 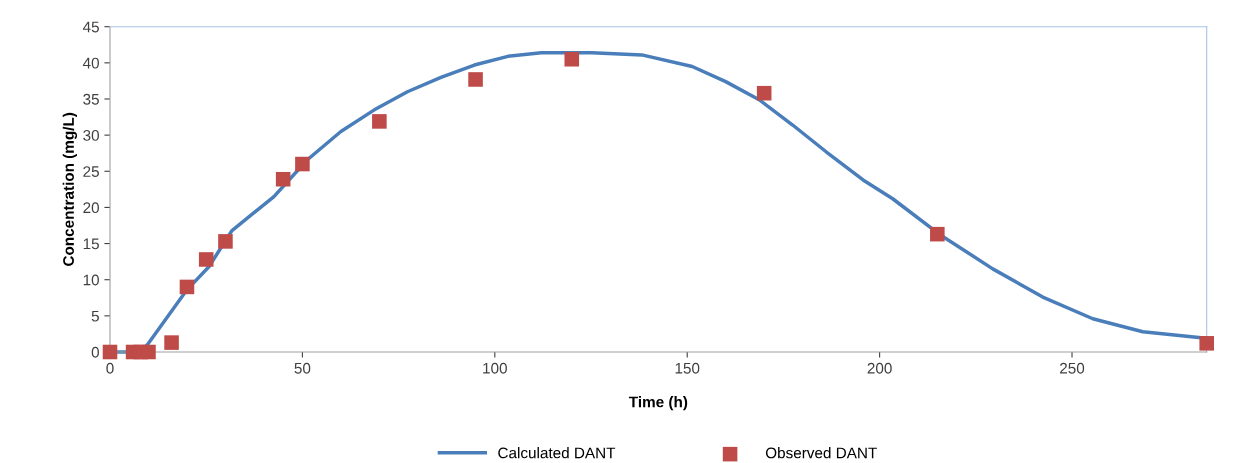 What do you see at coordinates (91, 244) in the screenshot?
I see `y-tick-label: 15` at bounding box center [91, 244].